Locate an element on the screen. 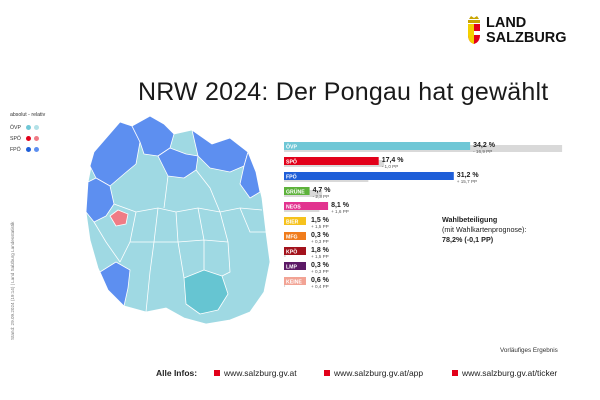  status-label: Vorläufiges Ergebnis is located at coordinates (529, 350).